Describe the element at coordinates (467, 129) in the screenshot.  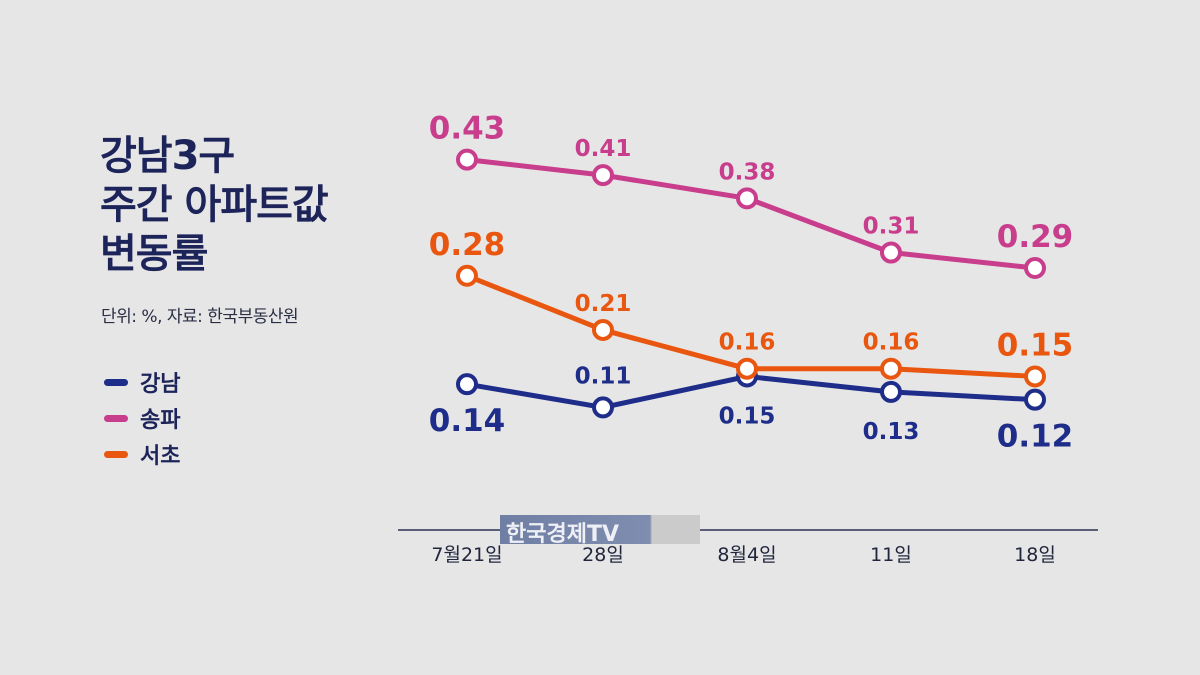
I see `data-label-songpa: 0.43` at that location.